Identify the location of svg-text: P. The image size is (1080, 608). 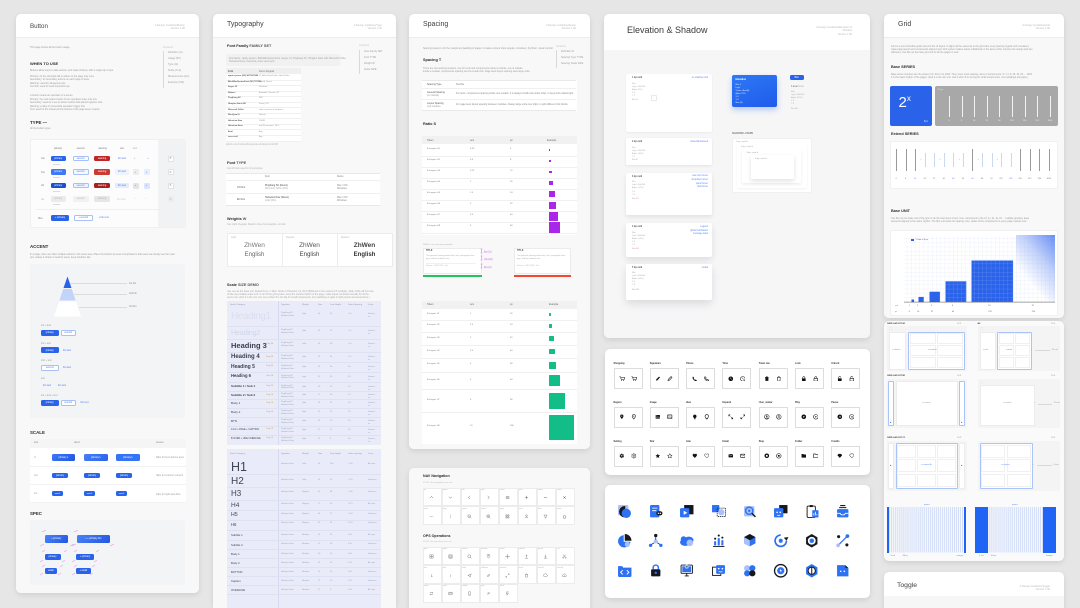
(489, 594).